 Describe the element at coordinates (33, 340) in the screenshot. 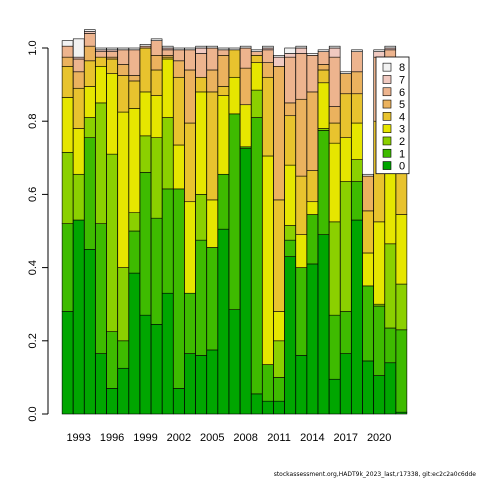

I see `y-tick-label: 0.2` at that location.